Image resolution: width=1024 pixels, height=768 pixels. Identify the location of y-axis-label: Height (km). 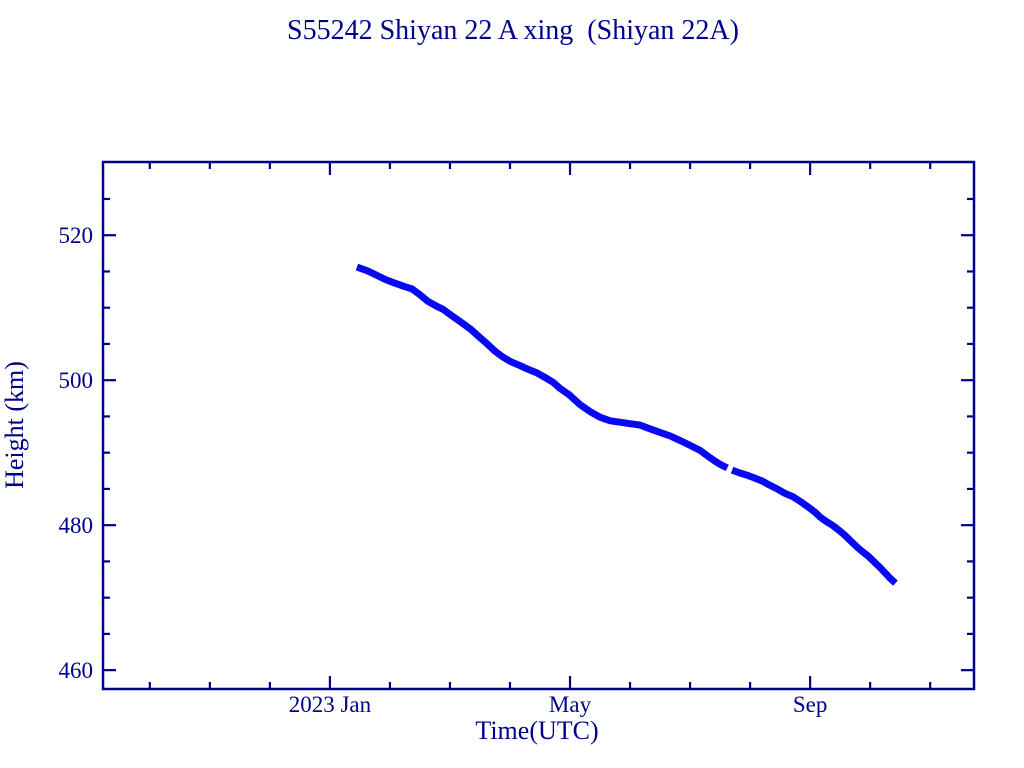
(14, 425).